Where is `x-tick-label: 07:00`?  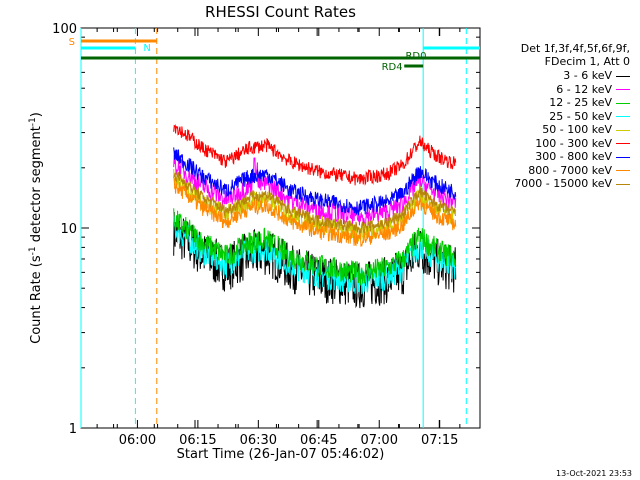 x-tick-label: 07:00 is located at coordinates (379, 440).